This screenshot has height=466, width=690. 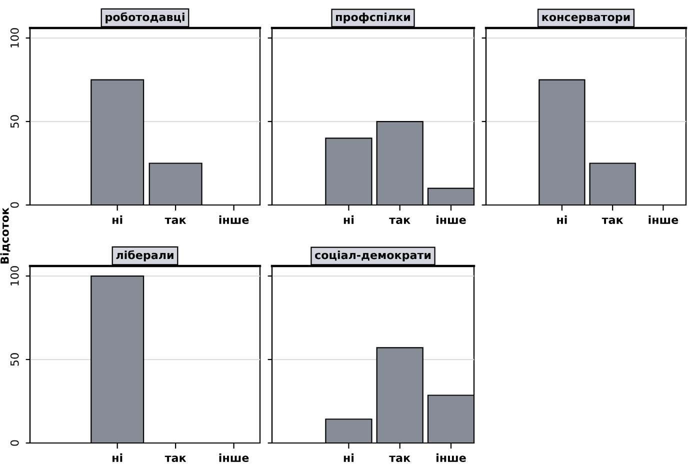 I want to click on y-axis-title: Відсоток, so click(x=5, y=236).